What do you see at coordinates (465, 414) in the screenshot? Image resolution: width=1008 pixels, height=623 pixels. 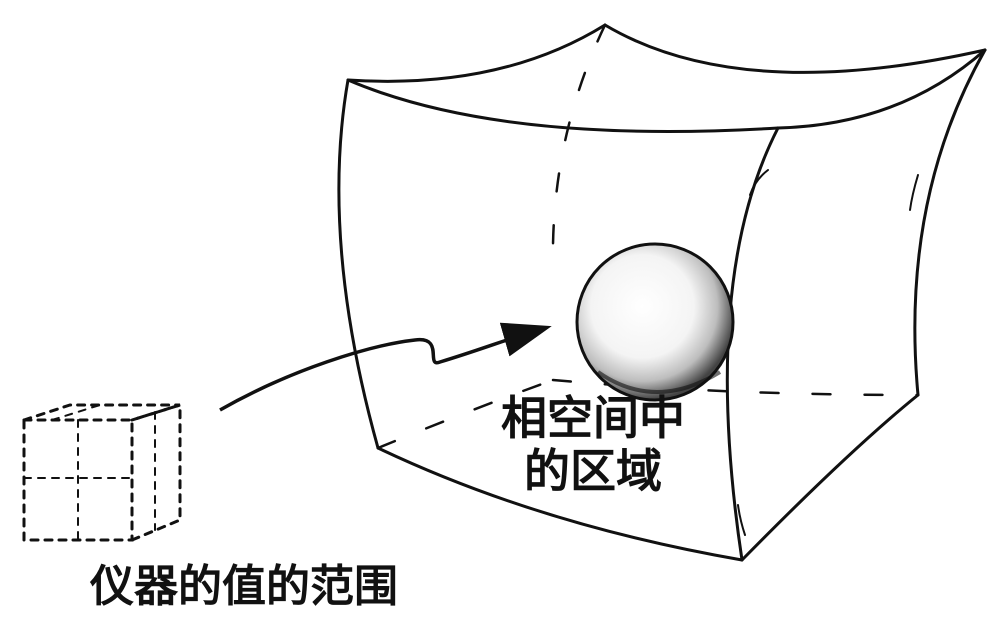 I see `hidden-bottom-left-edge` at bounding box center [465, 414].